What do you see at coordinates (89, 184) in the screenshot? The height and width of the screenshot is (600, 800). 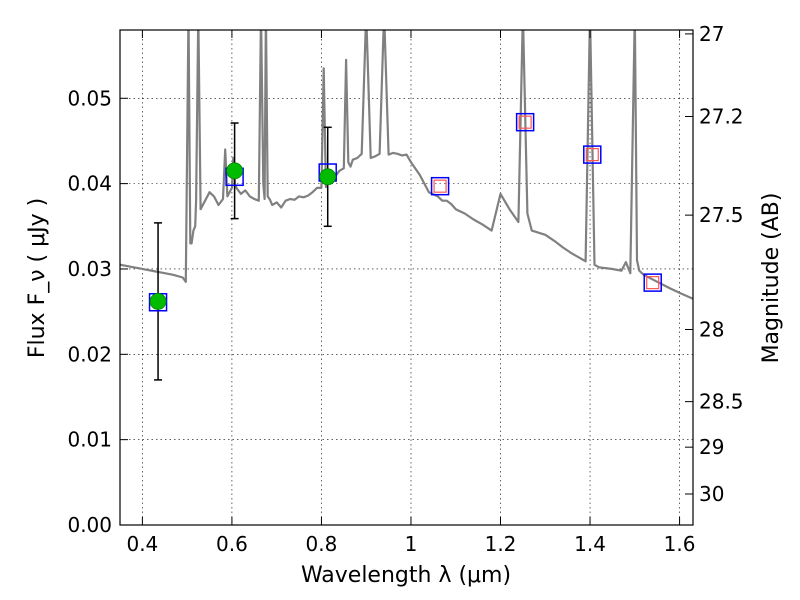 I see `y-tick-label: 0.04` at bounding box center [89, 184].